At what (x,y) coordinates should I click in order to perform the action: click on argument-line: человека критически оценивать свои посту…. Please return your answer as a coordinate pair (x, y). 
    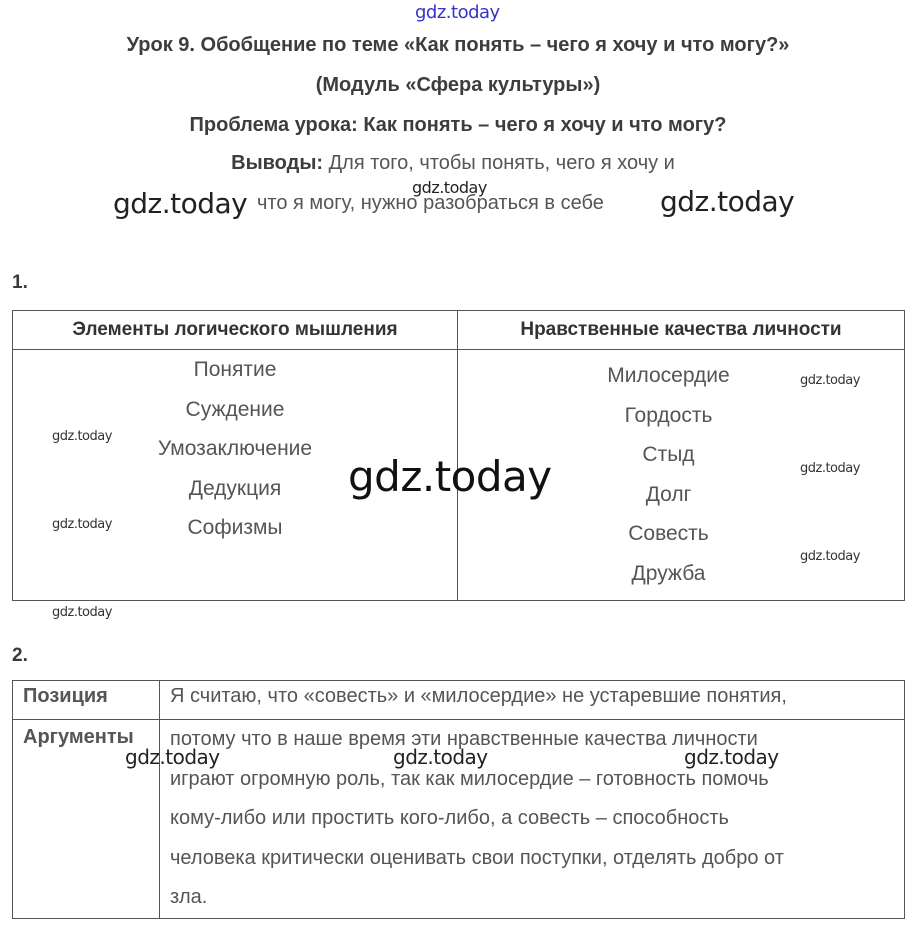
    Looking at the image, I should click on (477, 857).